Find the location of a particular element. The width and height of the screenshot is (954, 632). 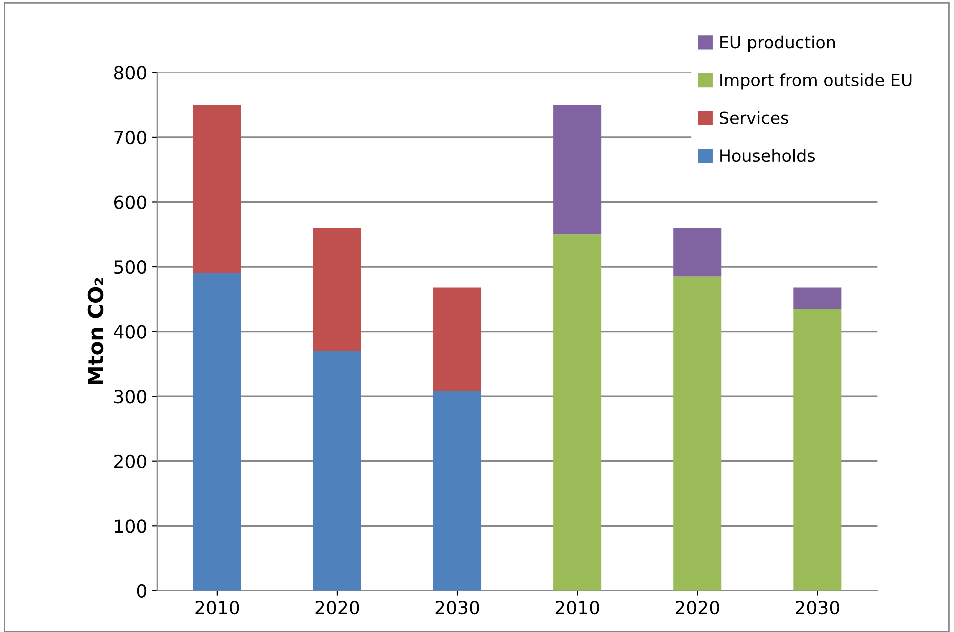

y-tick-label: 800 is located at coordinates (130, 73).